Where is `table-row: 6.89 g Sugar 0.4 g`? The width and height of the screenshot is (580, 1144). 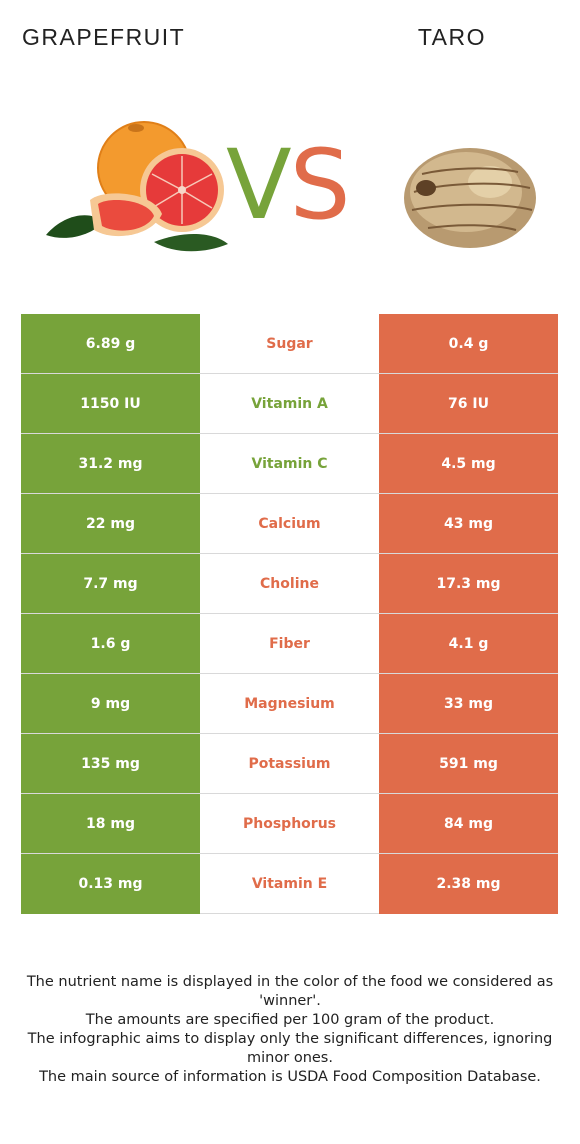
table-row: 6.89 g Sugar 0.4 g is located at coordinates (289, 344).